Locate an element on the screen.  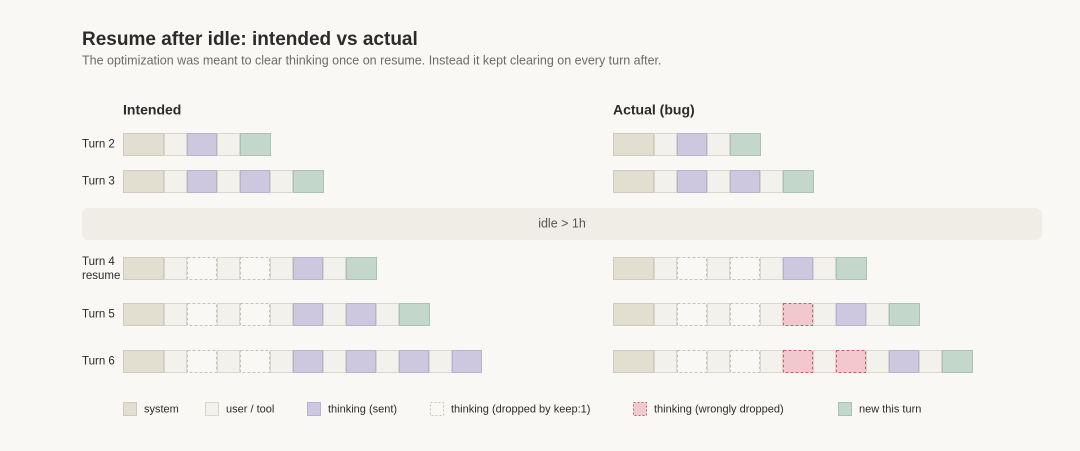
row-label: Turn 2 is located at coordinates (98, 145).